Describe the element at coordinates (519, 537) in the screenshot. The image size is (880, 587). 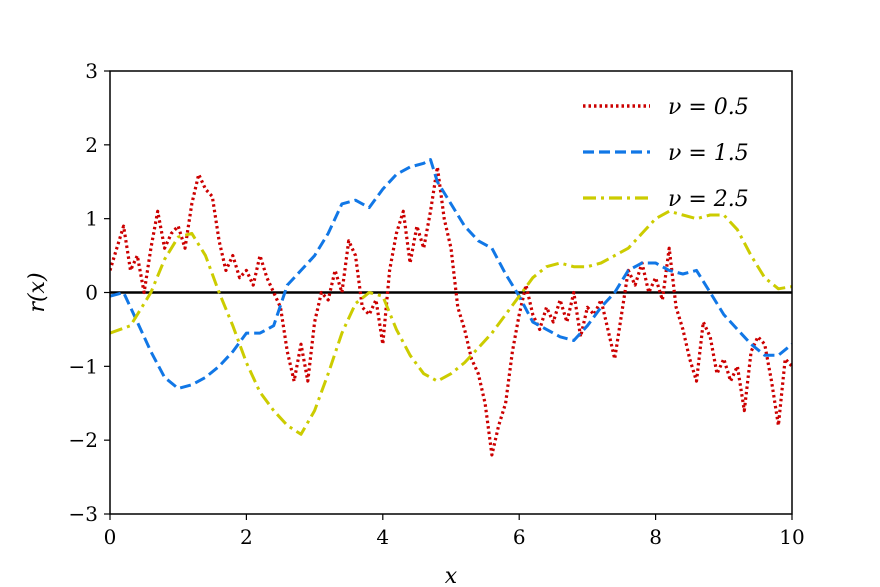
I see `x-tick-label: 6` at that location.